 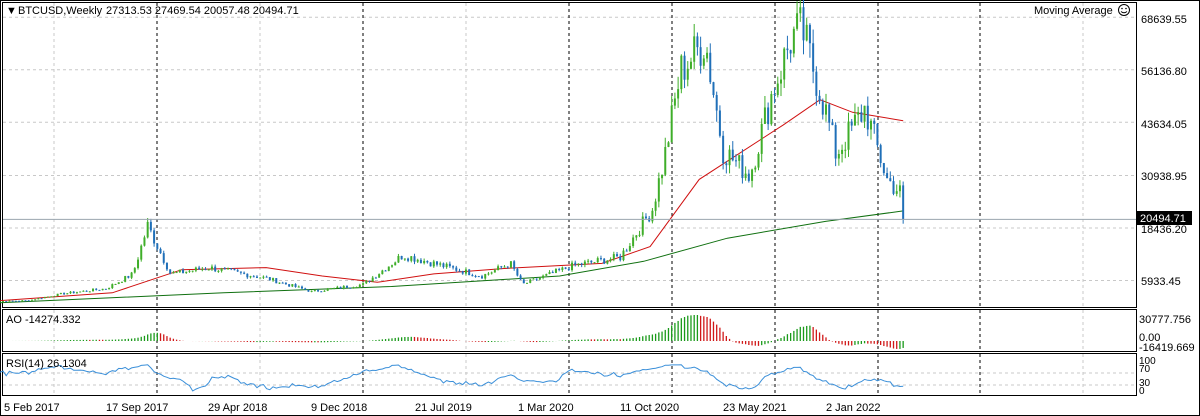 I want to click on smiley-icon, so click(x=1124, y=10).